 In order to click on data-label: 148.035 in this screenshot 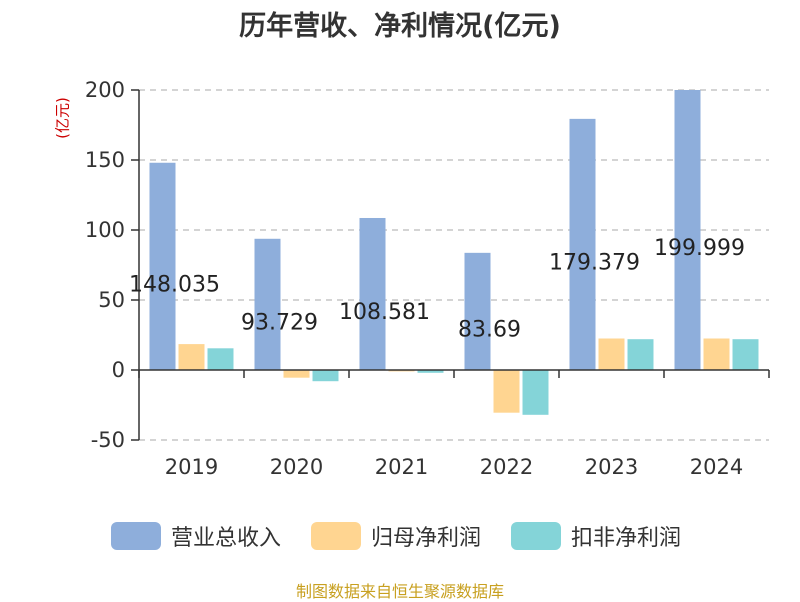, I will do `click(174, 284)`.